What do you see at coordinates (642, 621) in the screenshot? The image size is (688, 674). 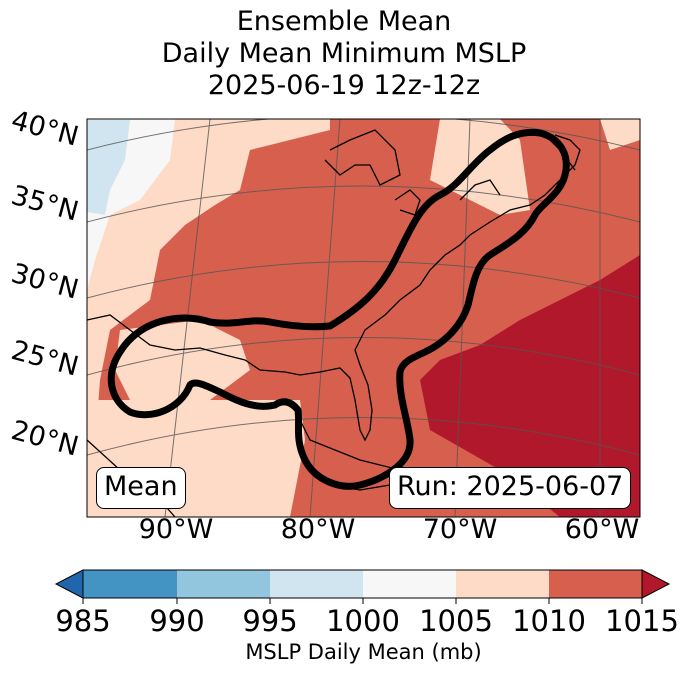 I see `colorbar-tick-1015: 1015` at bounding box center [642, 621].